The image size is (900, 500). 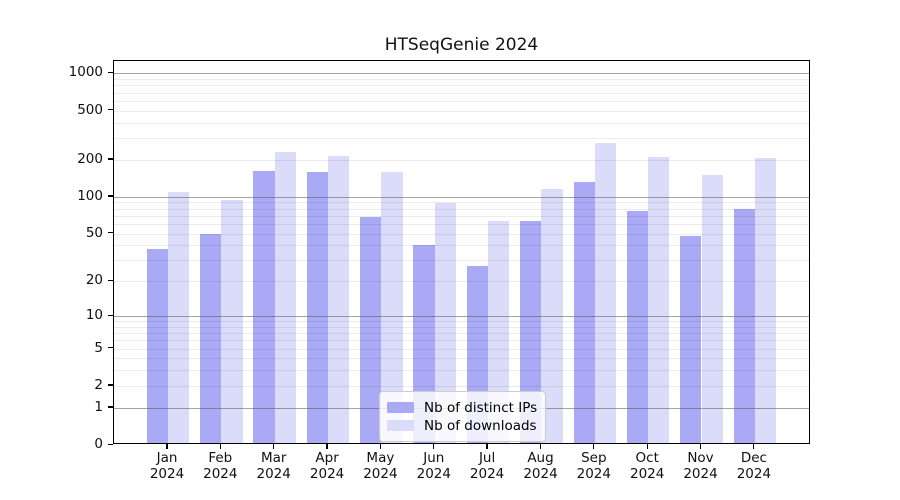 What do you see at coordinates (480, 425) in the screenshot?
I see `legend-label-downloads: Nb of downloads` at bounding box center [480, 425].